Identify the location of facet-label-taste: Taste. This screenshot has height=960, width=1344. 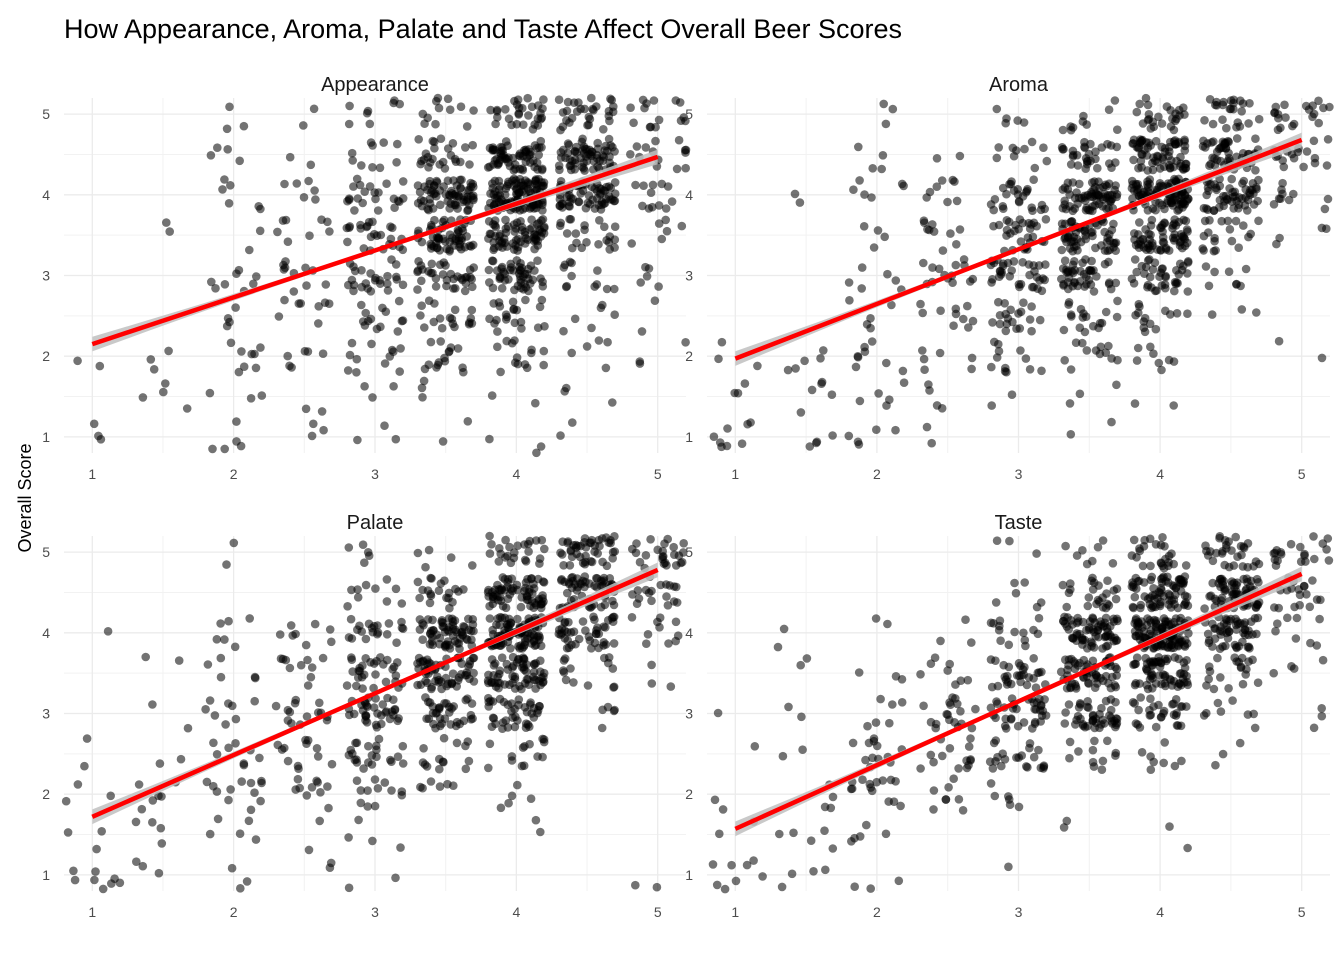
(1019, 523).